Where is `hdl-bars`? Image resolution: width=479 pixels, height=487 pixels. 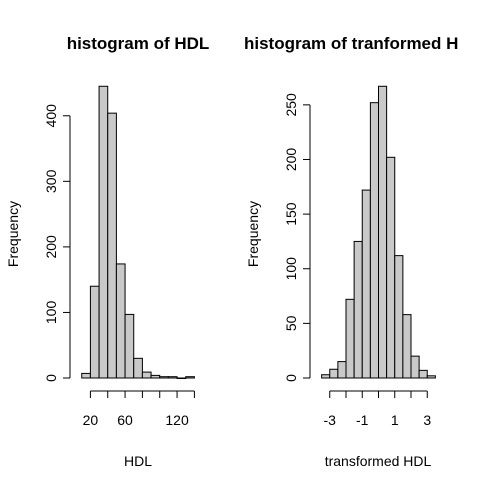 hdl-bars is located at coordinates (138, 232).